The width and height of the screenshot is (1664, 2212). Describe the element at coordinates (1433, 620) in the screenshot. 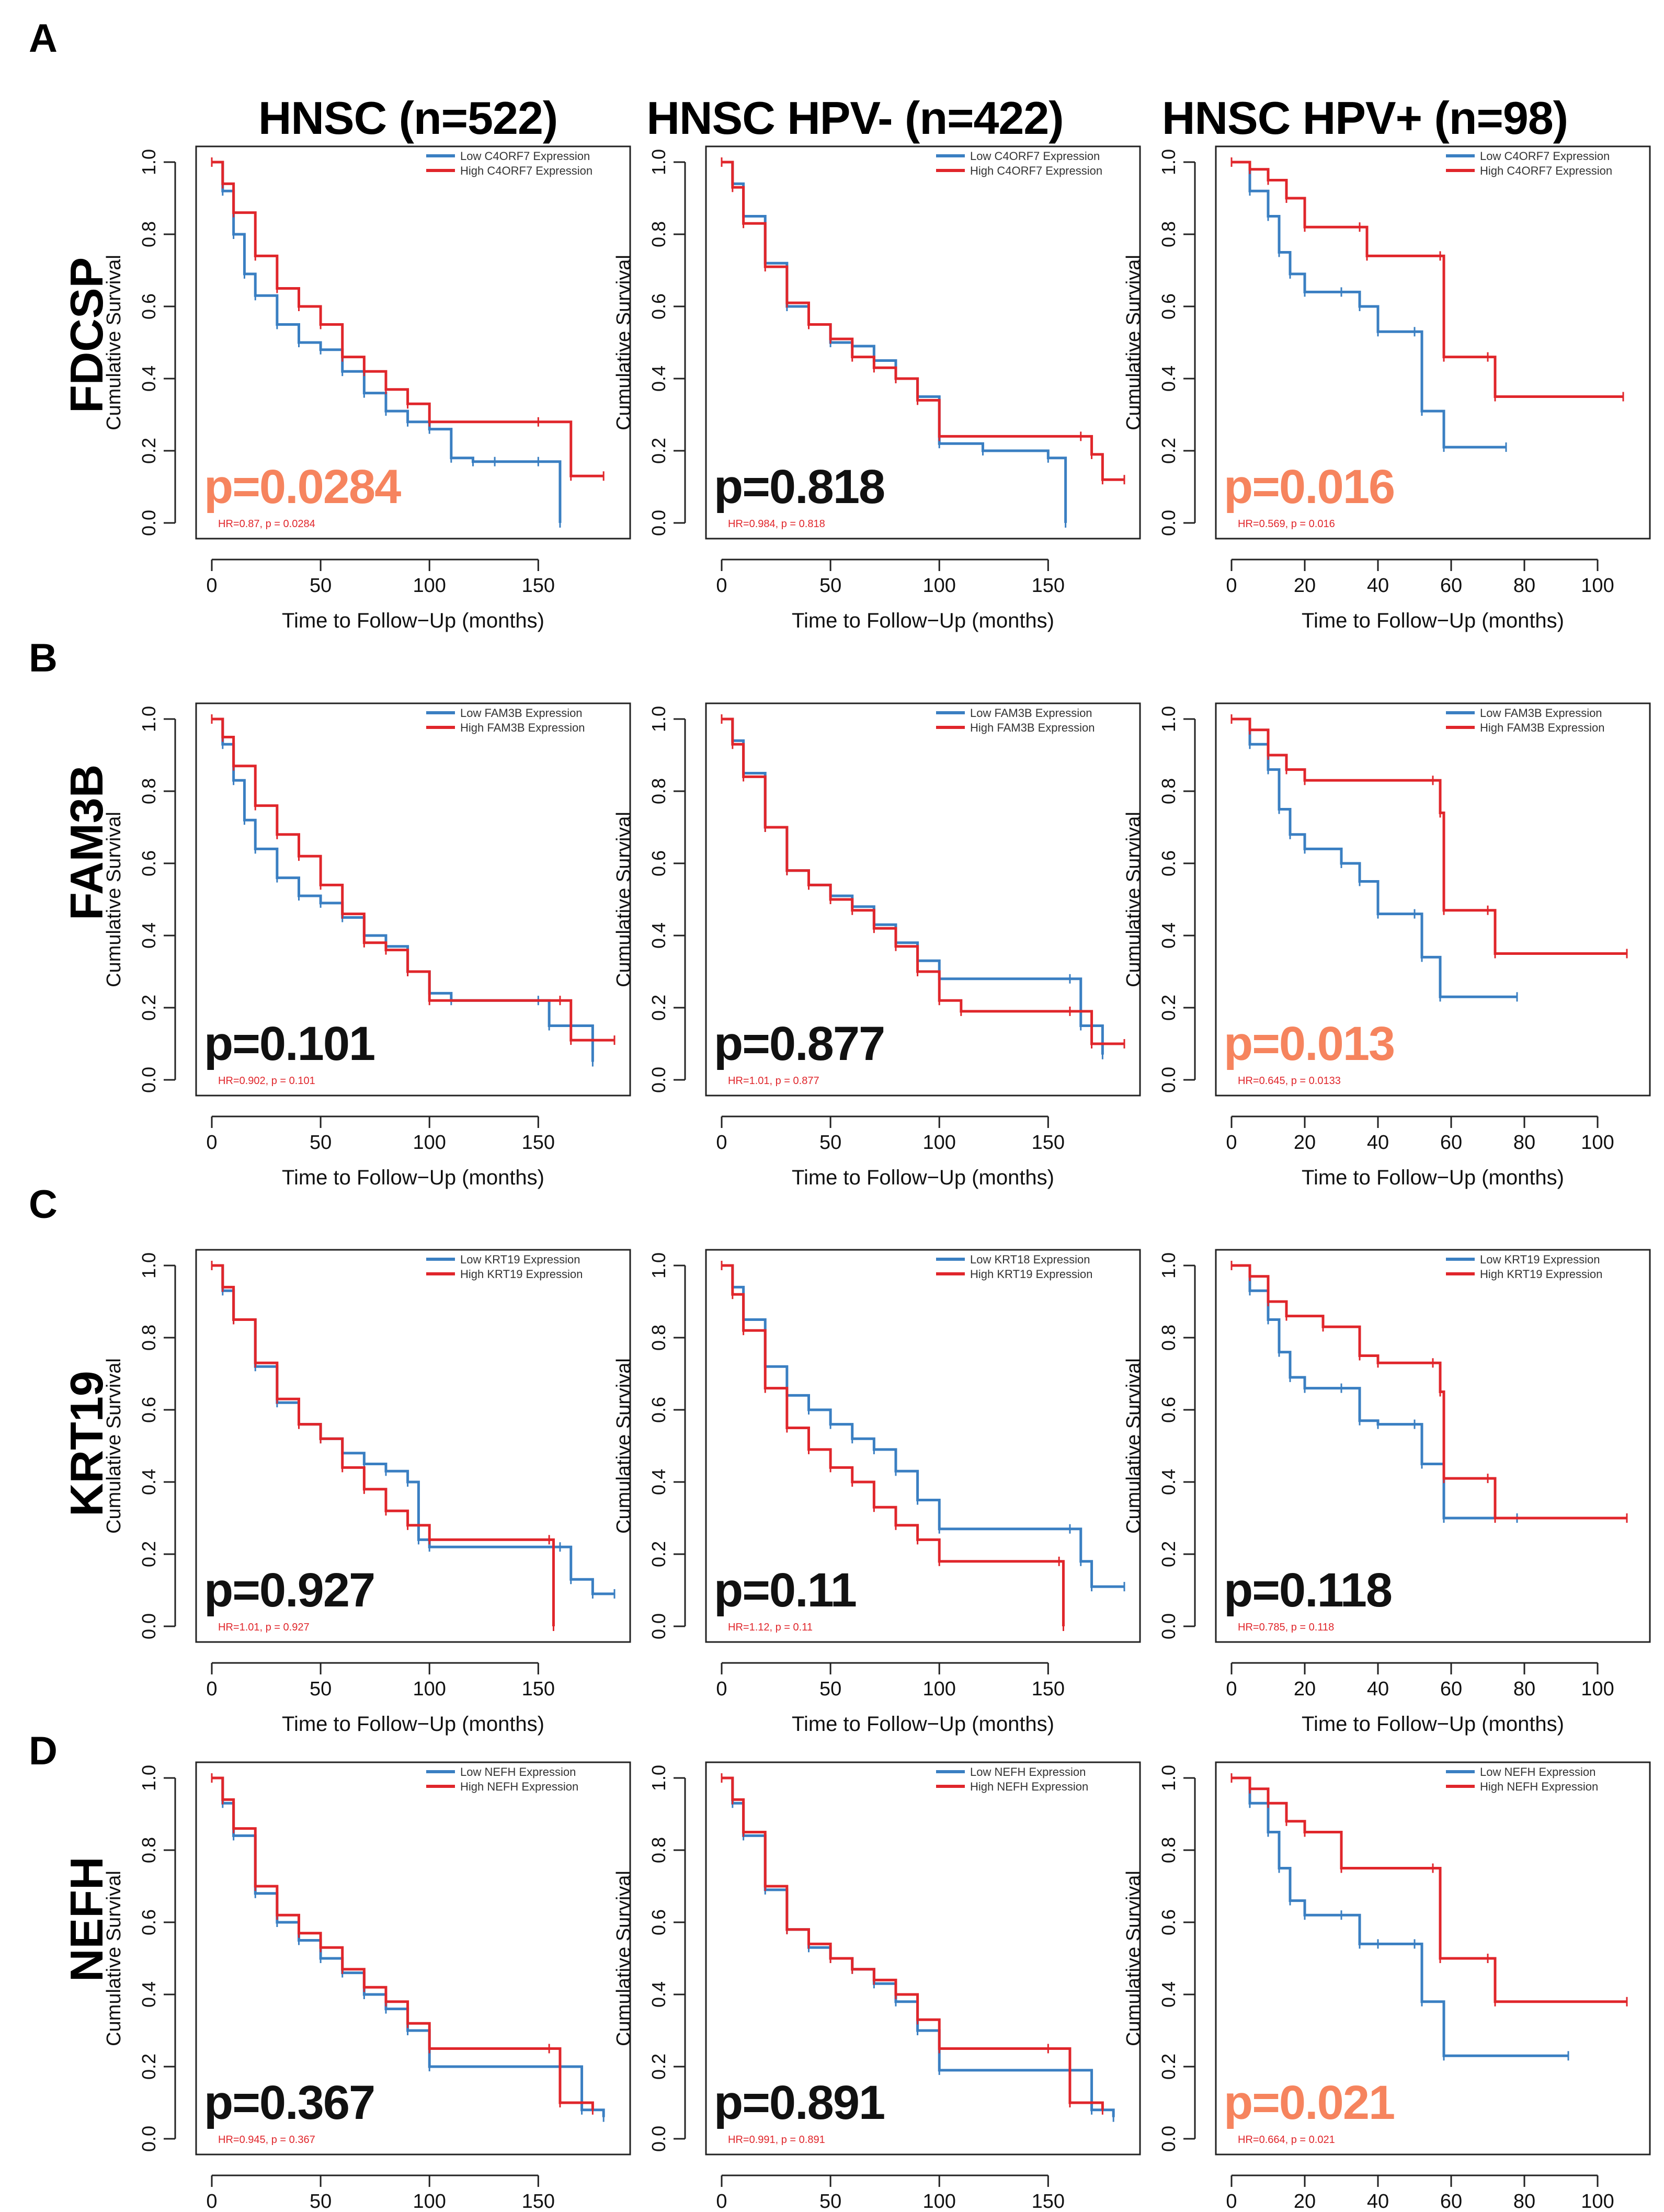

I see `panel-a-3-x-label: Time to Follow−Up (months)` at that location.